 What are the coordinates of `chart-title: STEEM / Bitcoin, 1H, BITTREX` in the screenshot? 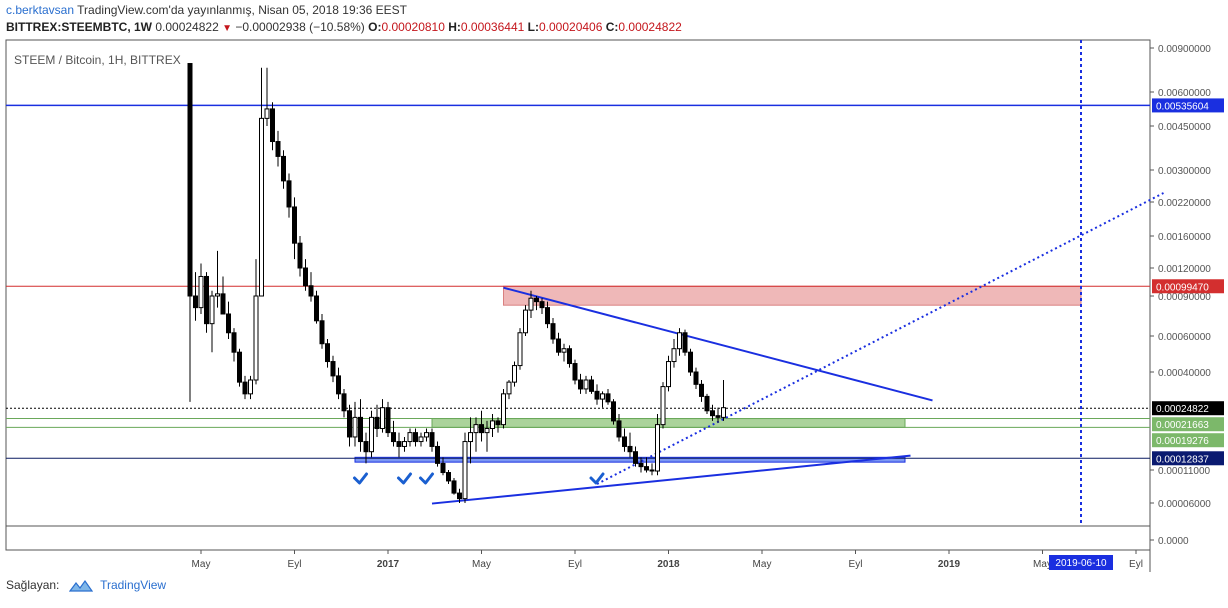 It's located at (97, 60).